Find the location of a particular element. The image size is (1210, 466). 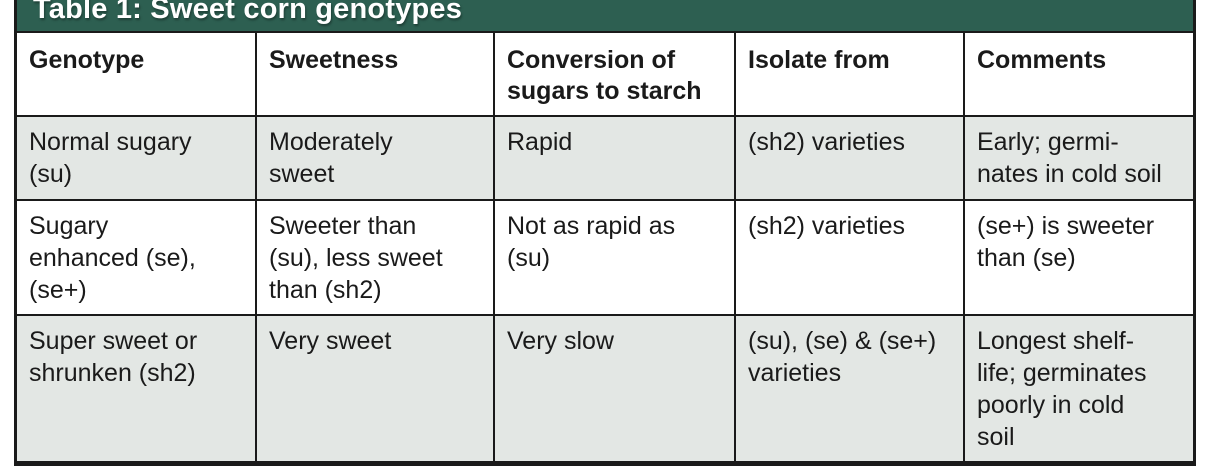

cell-conversion: Very slow is located at coordinates (615, 389).